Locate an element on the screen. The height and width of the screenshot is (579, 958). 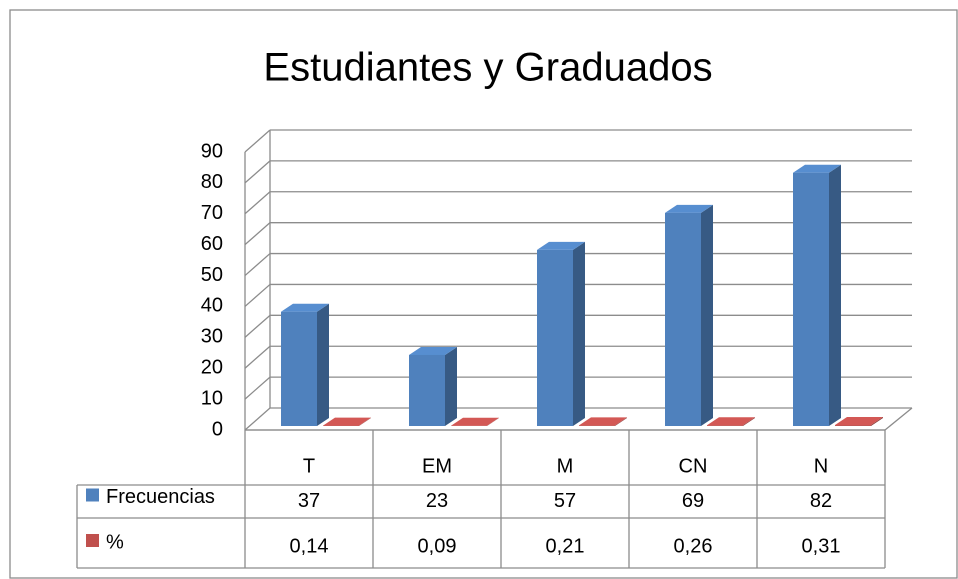
y-tick-label: 0 is located at coordinates (217, 429).